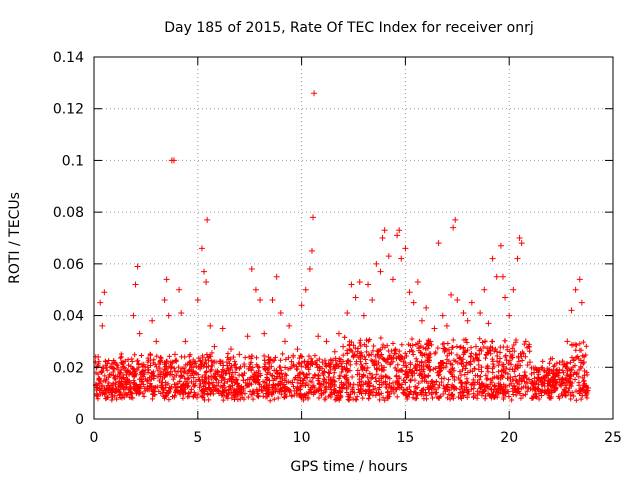  What do you see at coordinates (509, 438) in the screenshot?
I see `x-tick-label: 20` at bounding box center [509, 438].